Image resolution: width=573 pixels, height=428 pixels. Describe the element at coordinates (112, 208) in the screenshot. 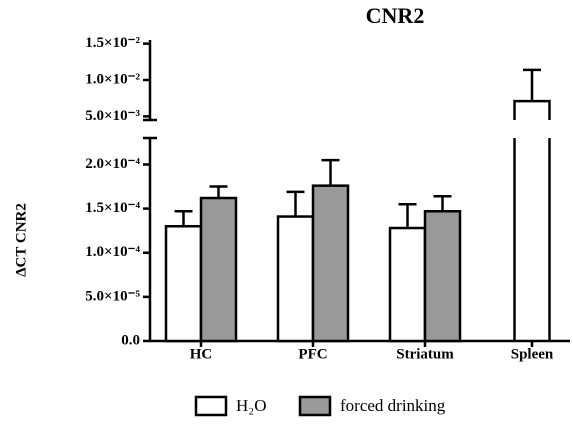

I see `y-tick-label: 1.5×10⁻⁴` at that location.